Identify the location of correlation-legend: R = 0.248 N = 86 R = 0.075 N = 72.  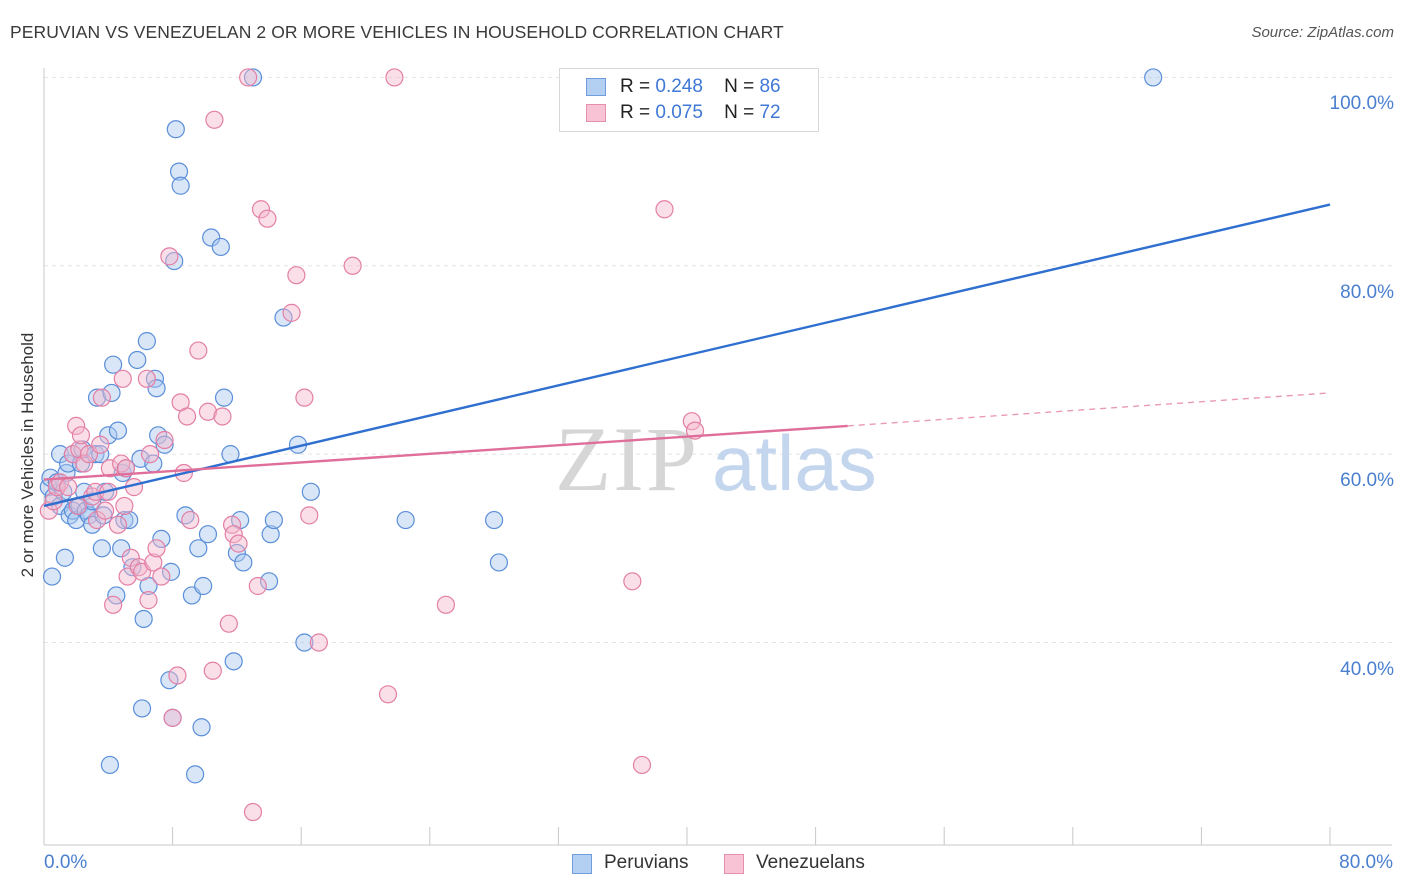
(689, 100).